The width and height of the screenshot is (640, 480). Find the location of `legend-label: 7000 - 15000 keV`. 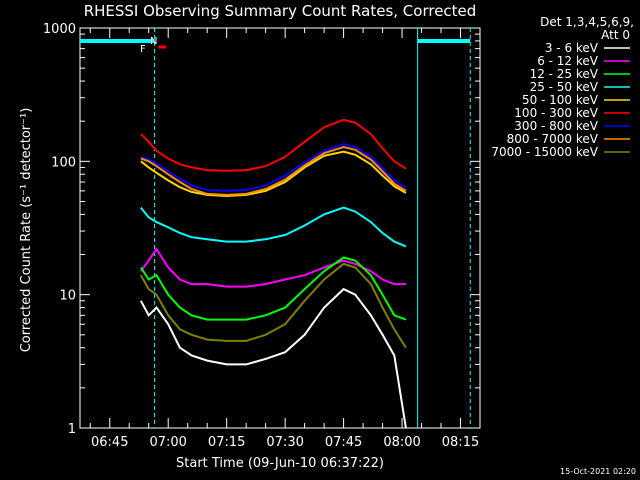

legend-label: 7000 - 15000 keV is located at coordinates (544, 152).